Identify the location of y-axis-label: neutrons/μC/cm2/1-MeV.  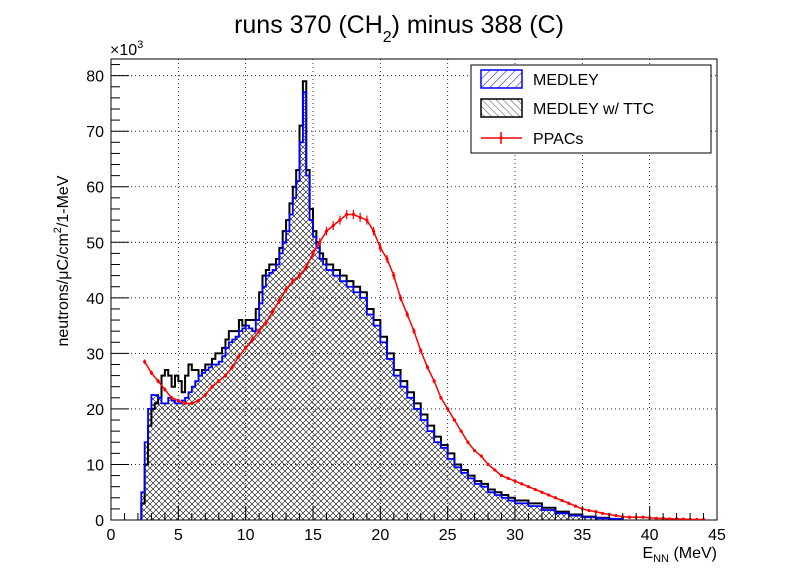
(62, 260).